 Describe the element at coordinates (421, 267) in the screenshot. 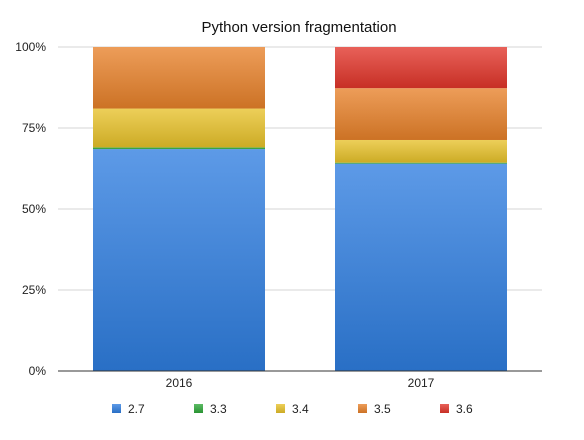

I see `bar-segment-2-7-2017` at that location.